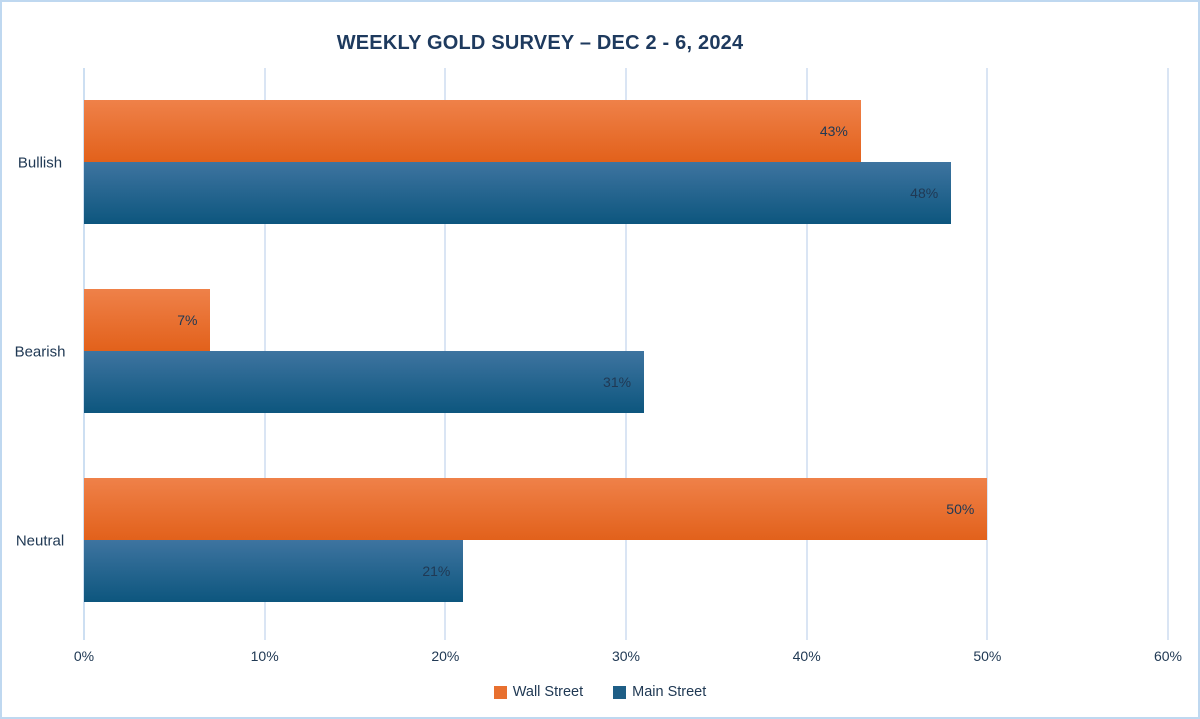 Image resolution: width=1200 pixels, height=719 pixels. Describe the element at coordinates (806, 656) in the screenshot. I see `x-axis-tick-label: 40%` at that location.